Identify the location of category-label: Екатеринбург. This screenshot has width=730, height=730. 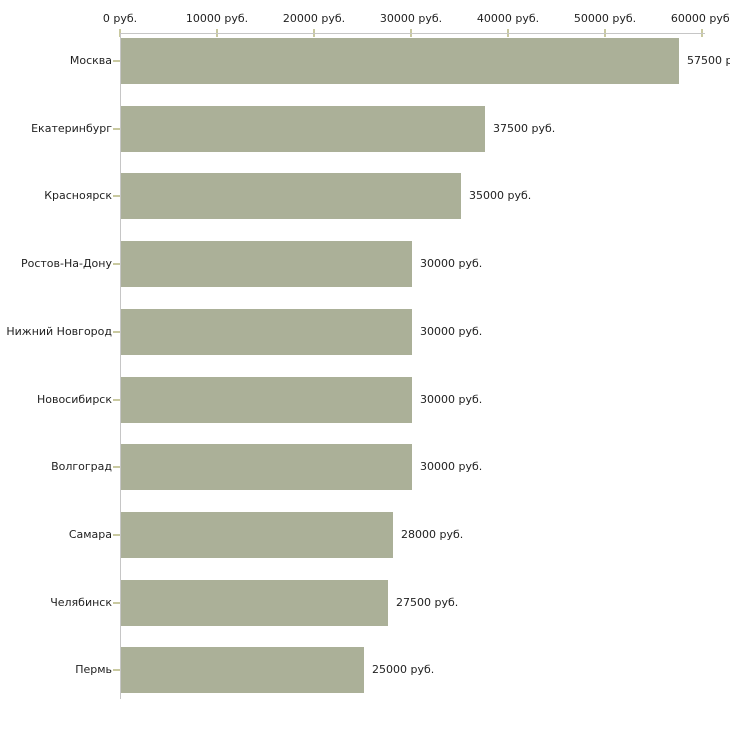
(71, 128).